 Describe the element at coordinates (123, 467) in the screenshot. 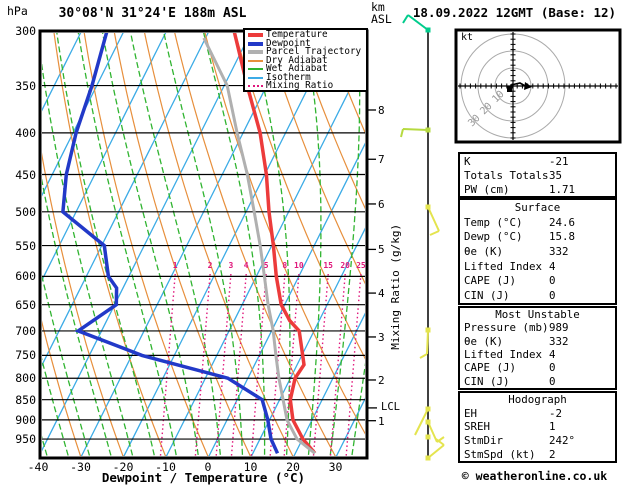

I see `temp-tick-label: -20` at that location.